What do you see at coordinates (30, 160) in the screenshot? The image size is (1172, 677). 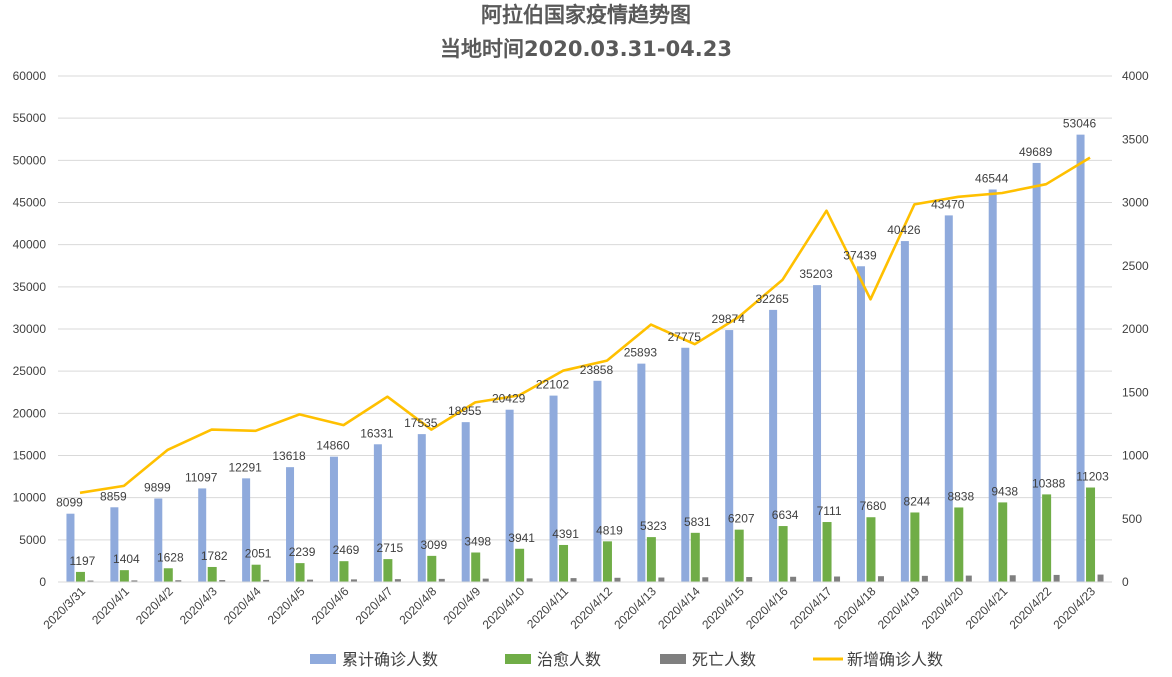 I see `left-y-tick-label: 50000` at bounding box center [30, 160].